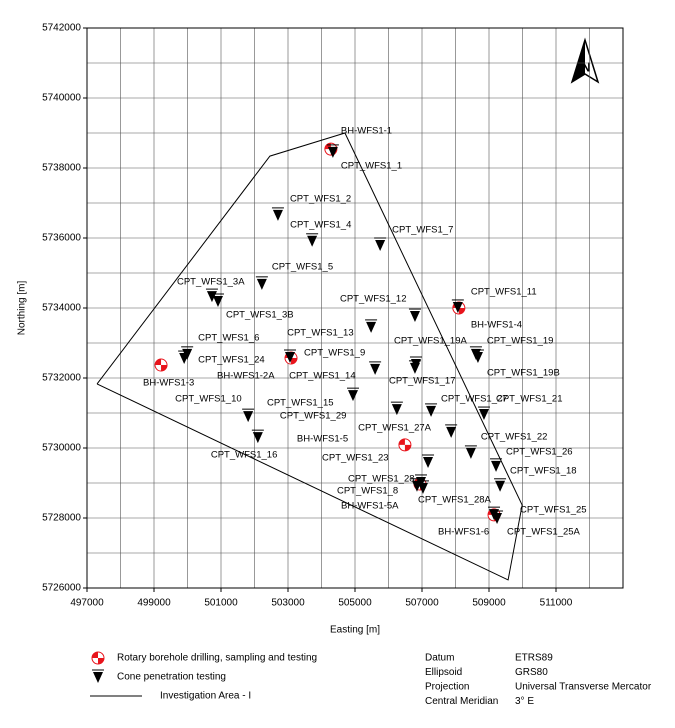 This screenshot has height=728, width=675. I want to click on point-label: CPT_WFS1_3A, so click(211, 282).